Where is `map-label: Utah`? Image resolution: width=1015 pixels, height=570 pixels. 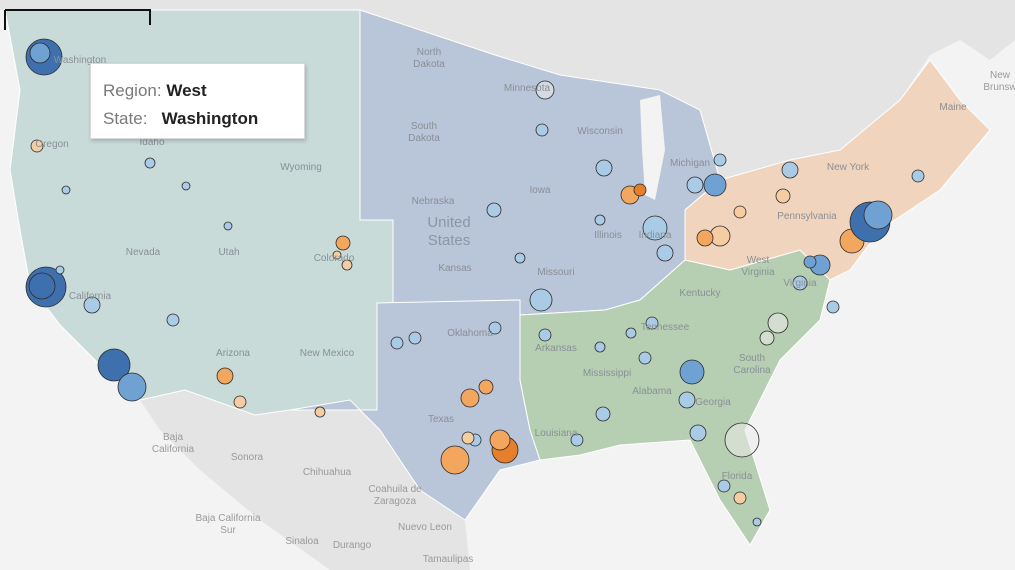
map-label: Utah is located at coordinates (228, 252).